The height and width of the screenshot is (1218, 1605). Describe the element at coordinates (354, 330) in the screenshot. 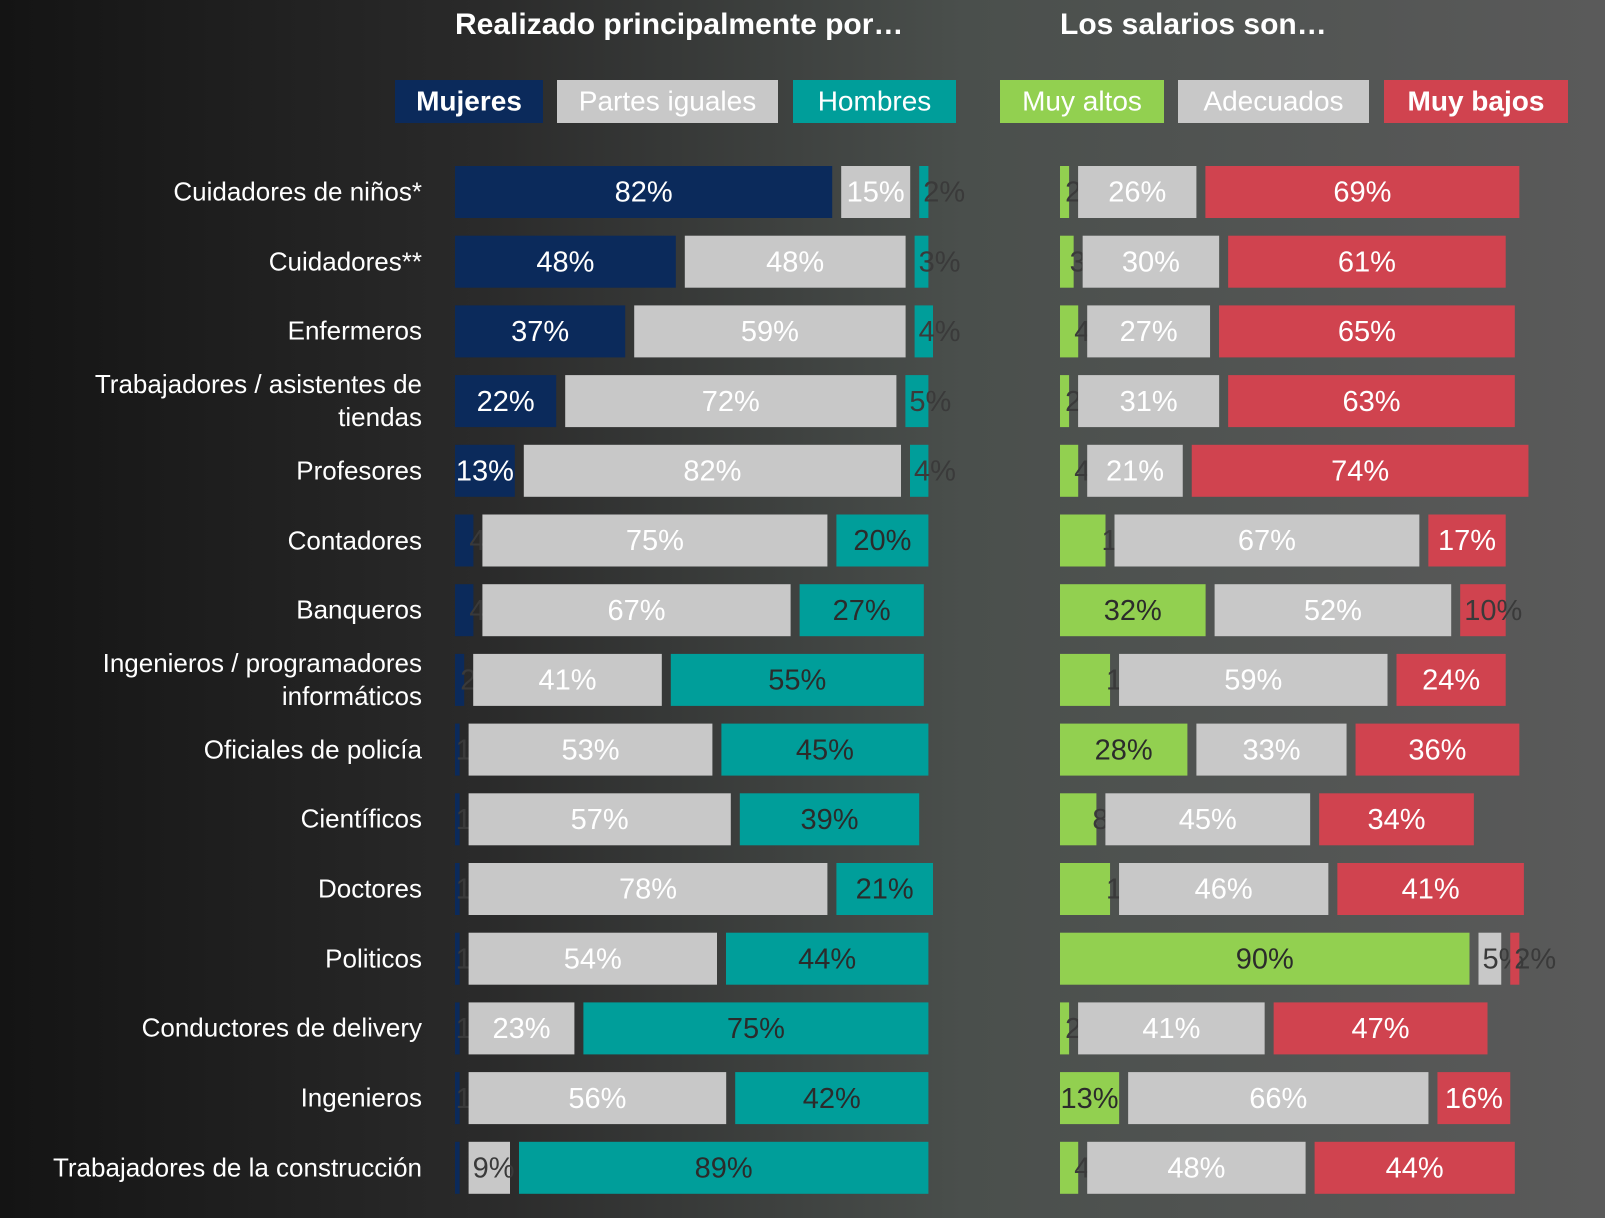

I see `category-label: Enfermeros` at that location.